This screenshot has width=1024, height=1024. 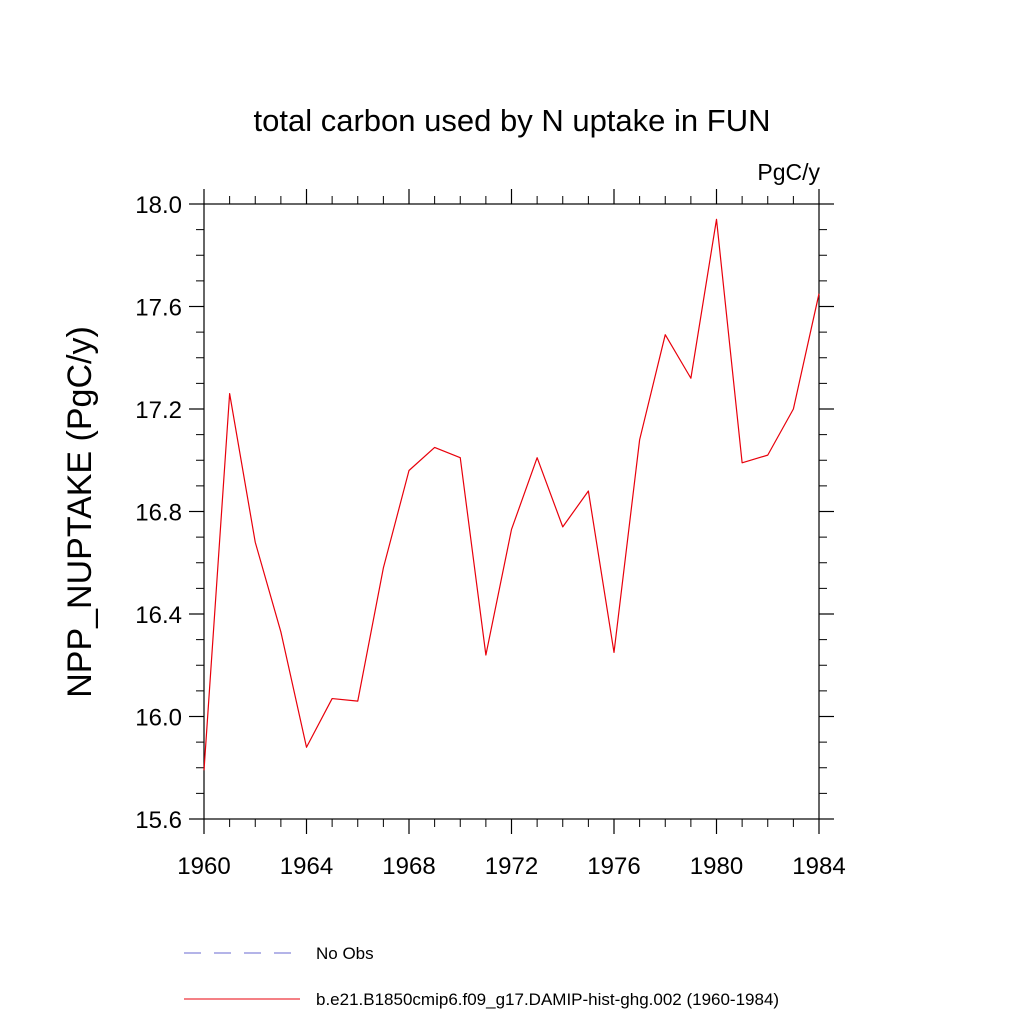 I want to click on x-tick-labels: 1960 1964 1968 1972 1976 1980 1984, so click(x=511, y=866).